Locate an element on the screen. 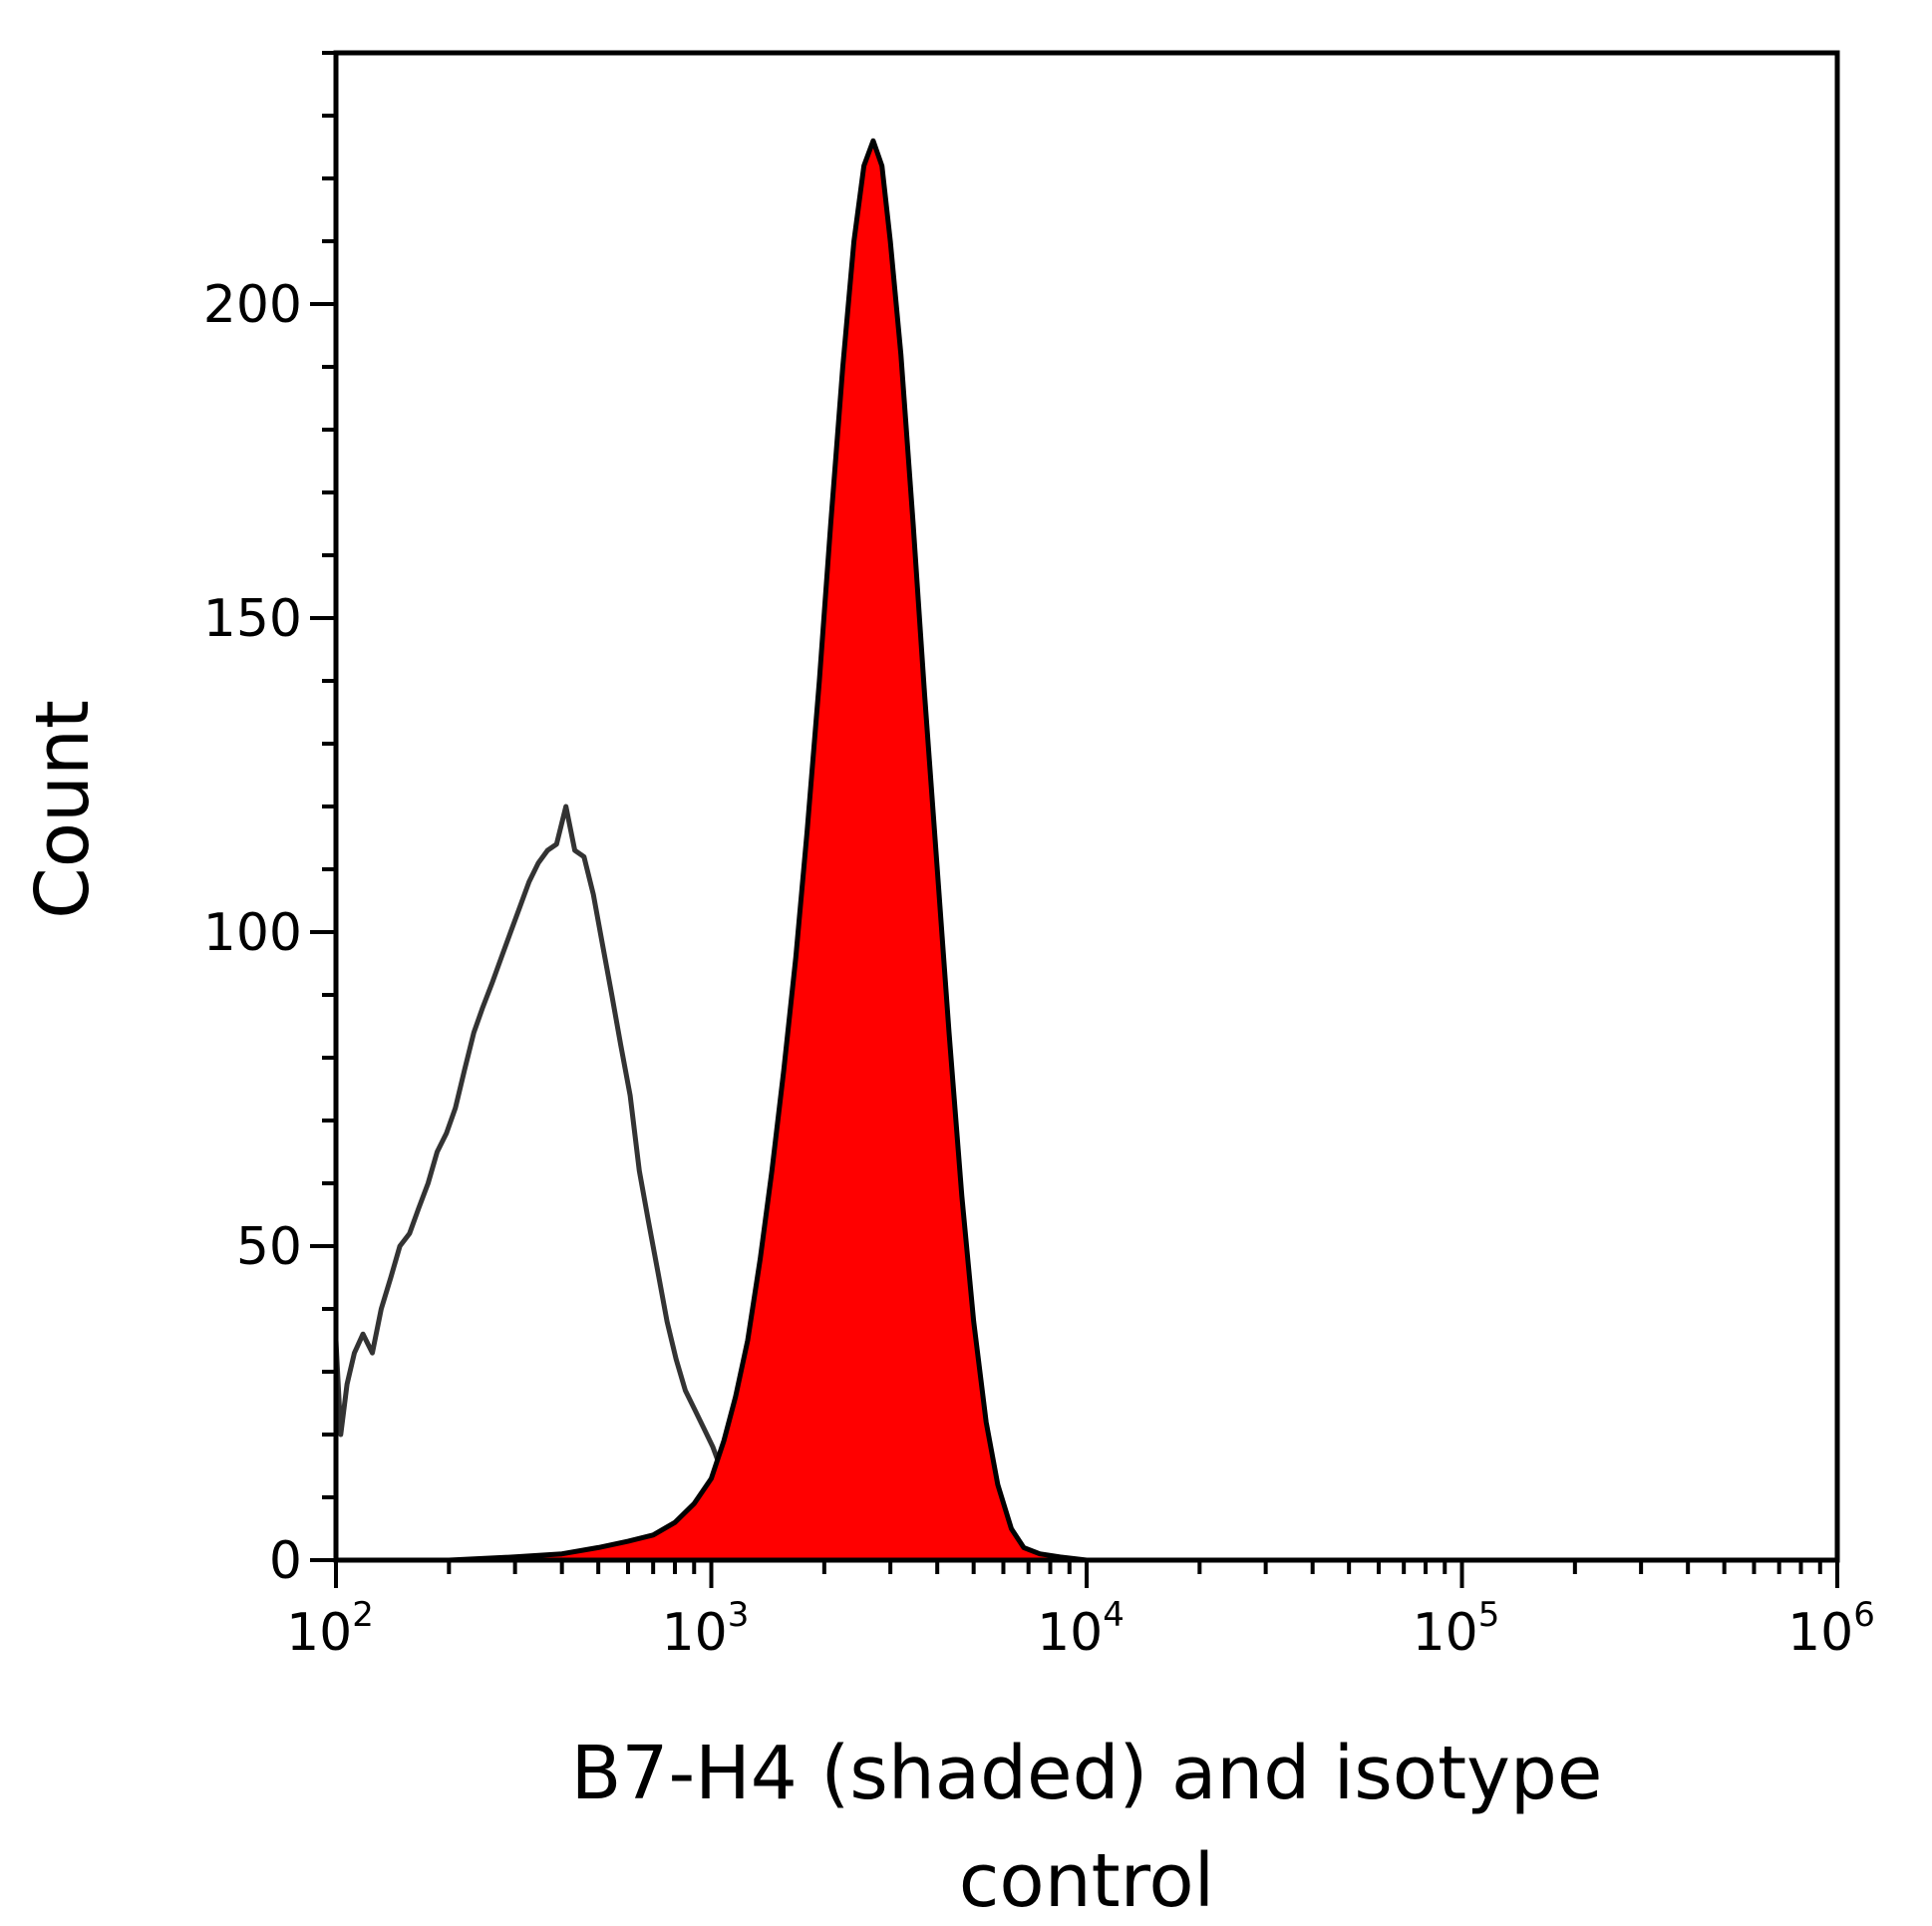 This screenshot has width=1932, height=1926. x-axis-title-line-2: control is located at coordinates (1087, 1881).